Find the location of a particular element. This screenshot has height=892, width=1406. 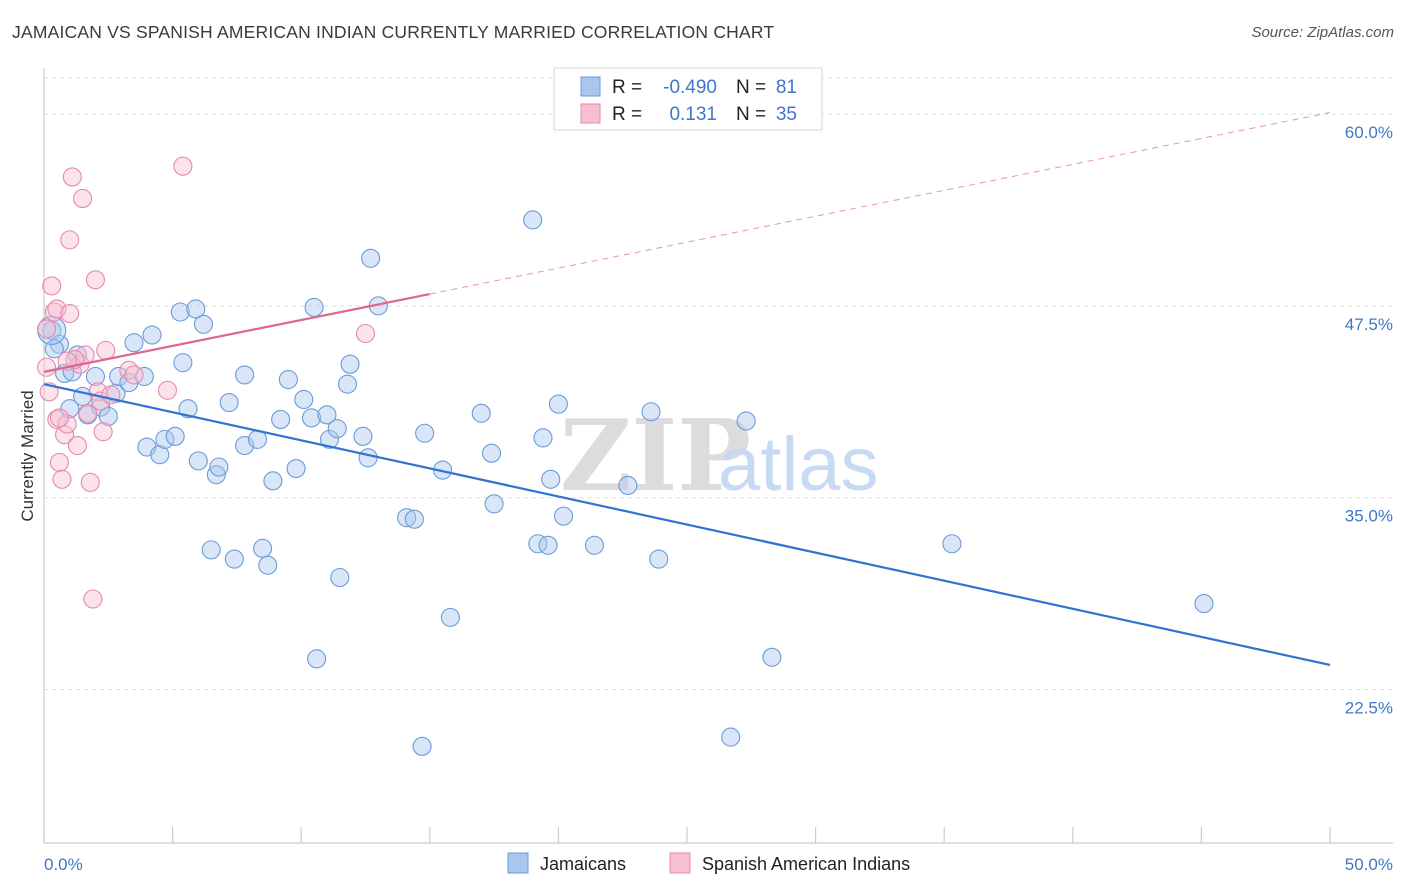

legend: R = -0.490 N = 81 R = 0.131 N = 35 is located at coordinates (688, 99).